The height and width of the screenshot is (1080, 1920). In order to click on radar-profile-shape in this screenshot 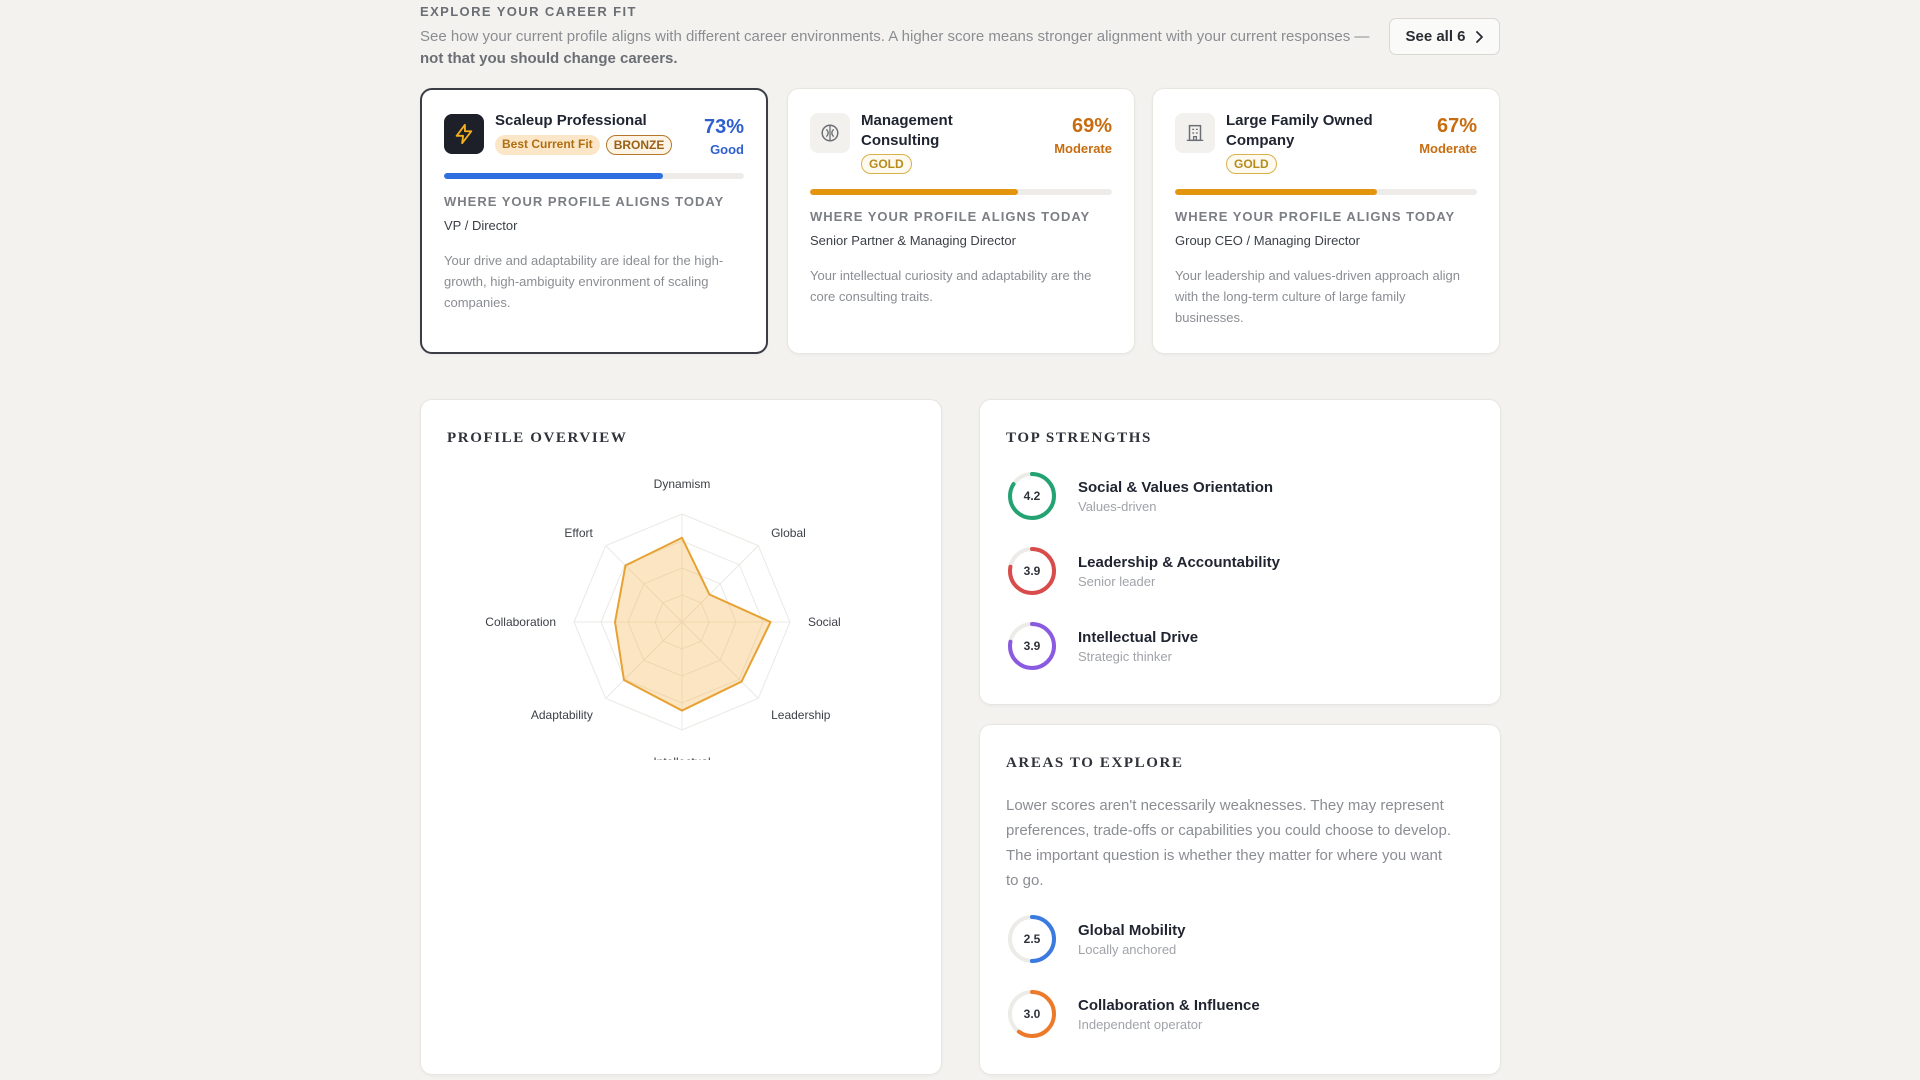, I will do `click(693, 624)`.